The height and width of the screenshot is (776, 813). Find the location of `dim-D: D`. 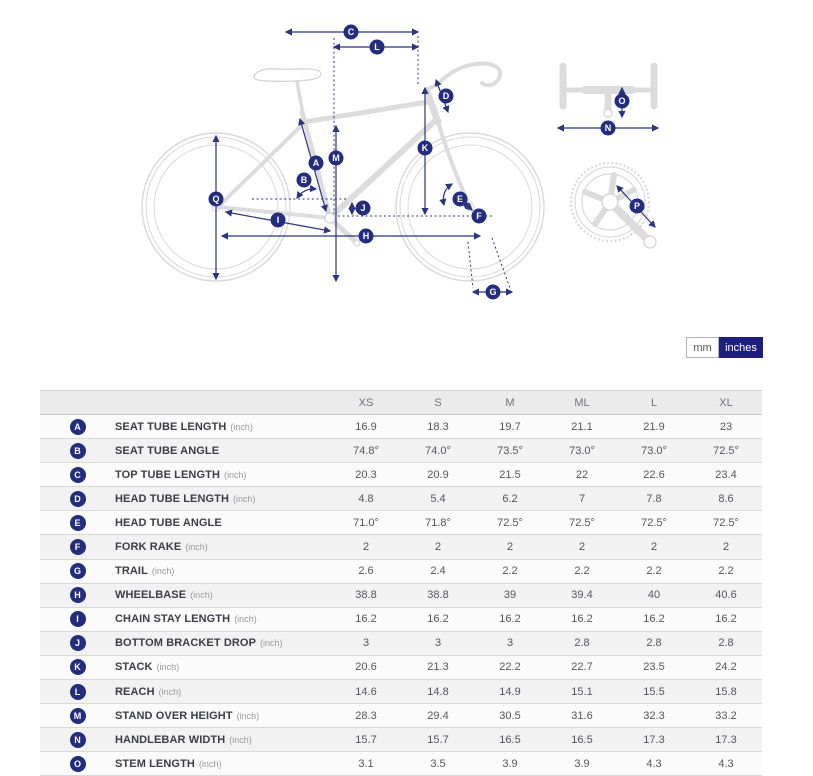

dim-D: D is located at coordinates (444, 96).